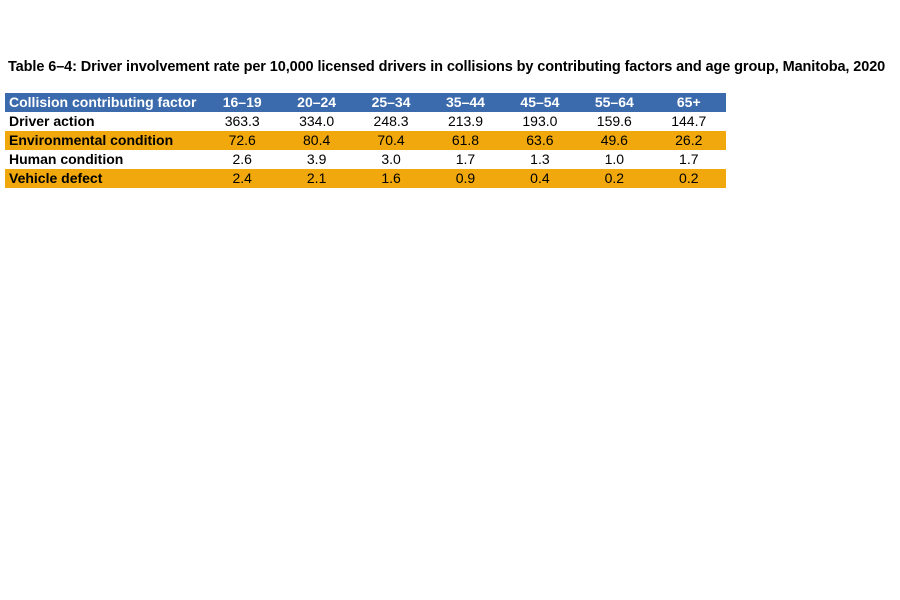 This screenshot has height=600, width=900. What do you see at coordinates (540, 102) in the screenshot?
I see `column-header-age-45-54: 45–54` at bounding box center [540, 102].